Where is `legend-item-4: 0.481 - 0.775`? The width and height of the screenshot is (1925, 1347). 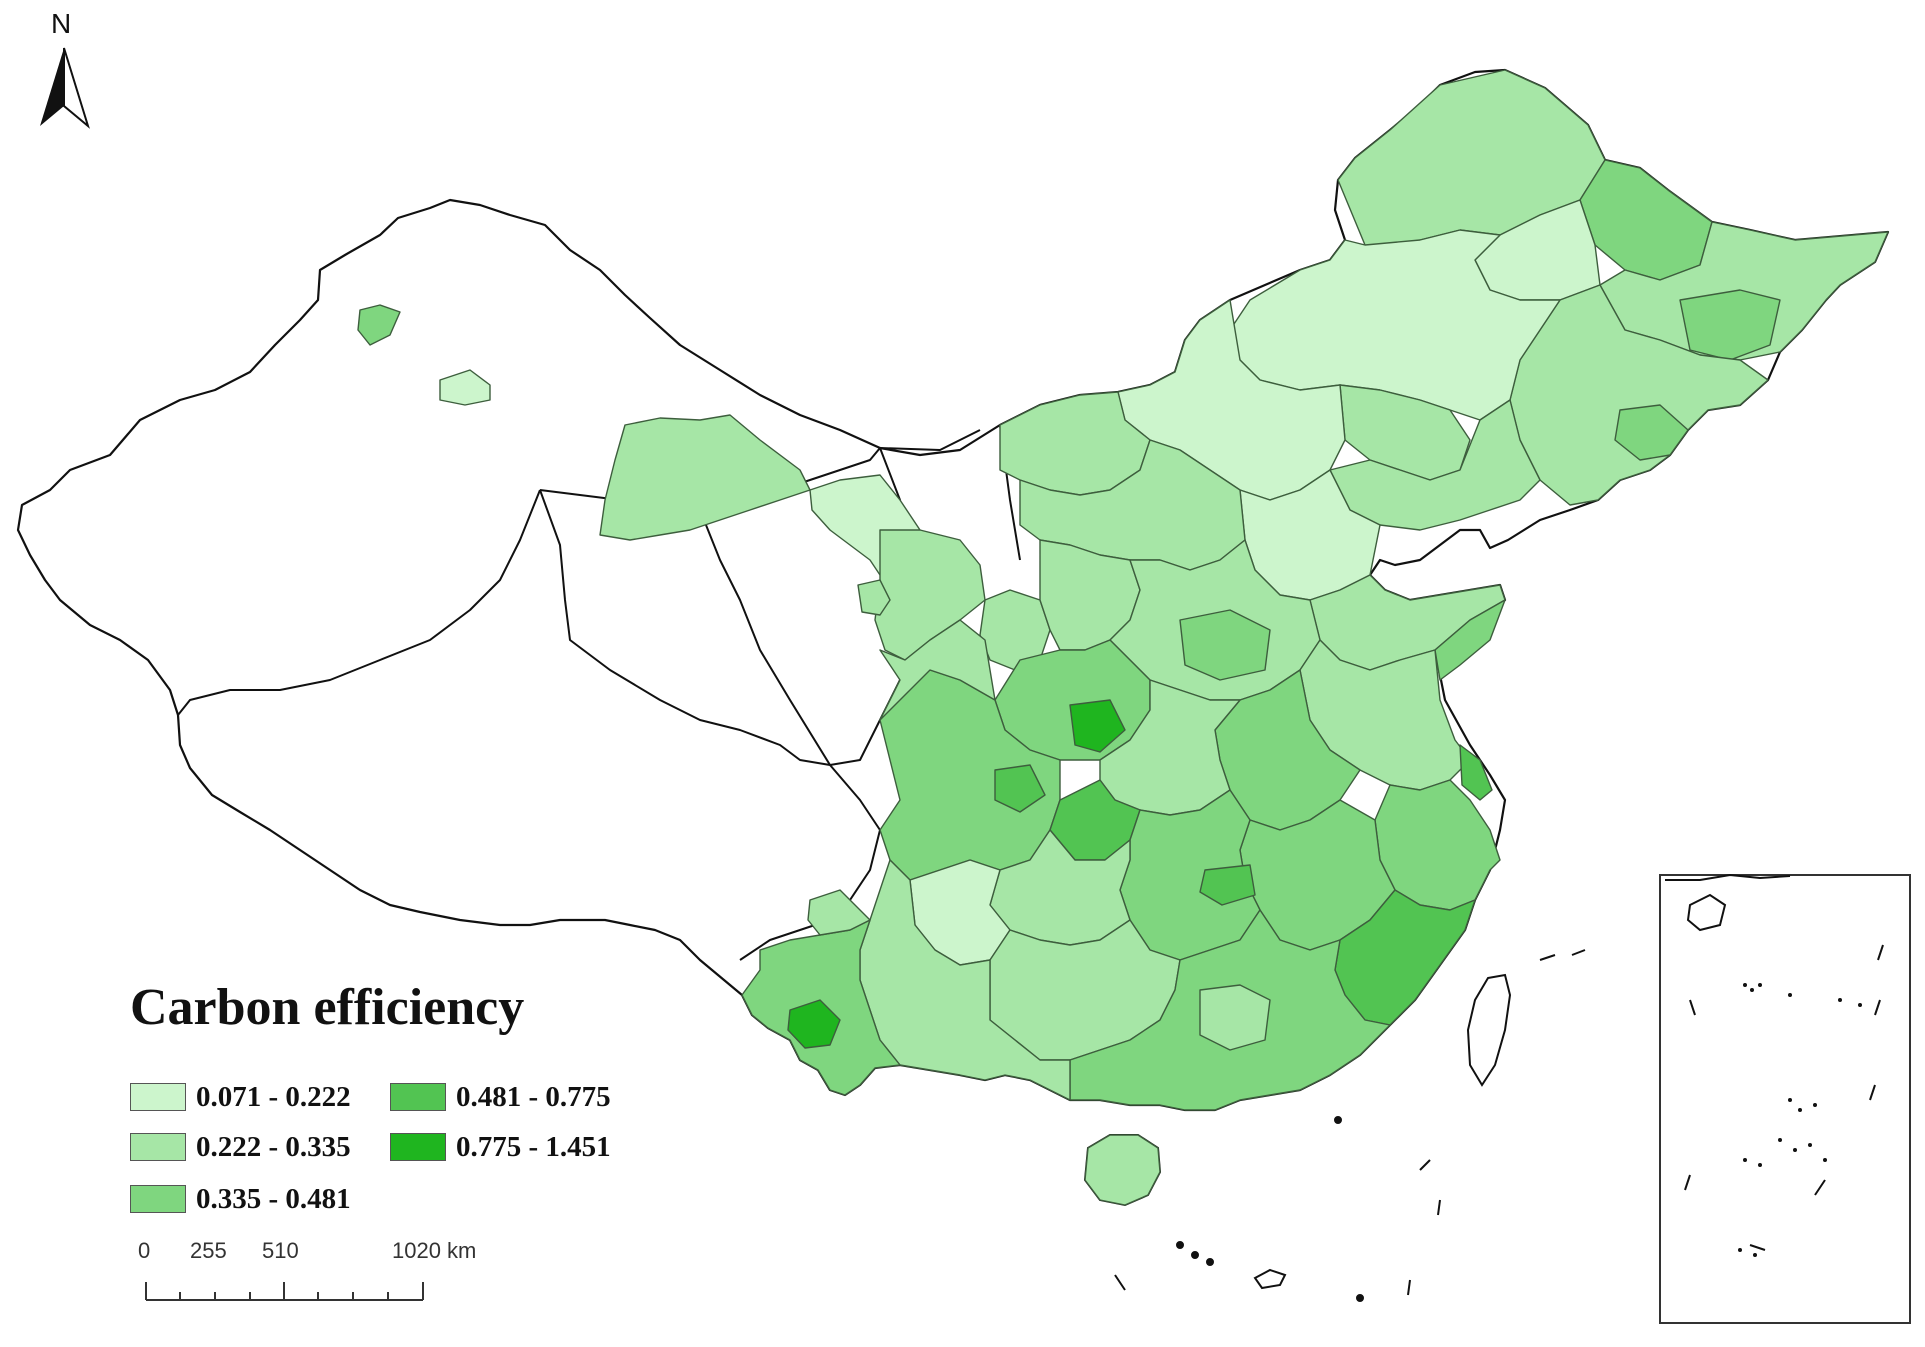
legend-item-4: 0.481 - 0.775 is located at coordinates (500, 1097).